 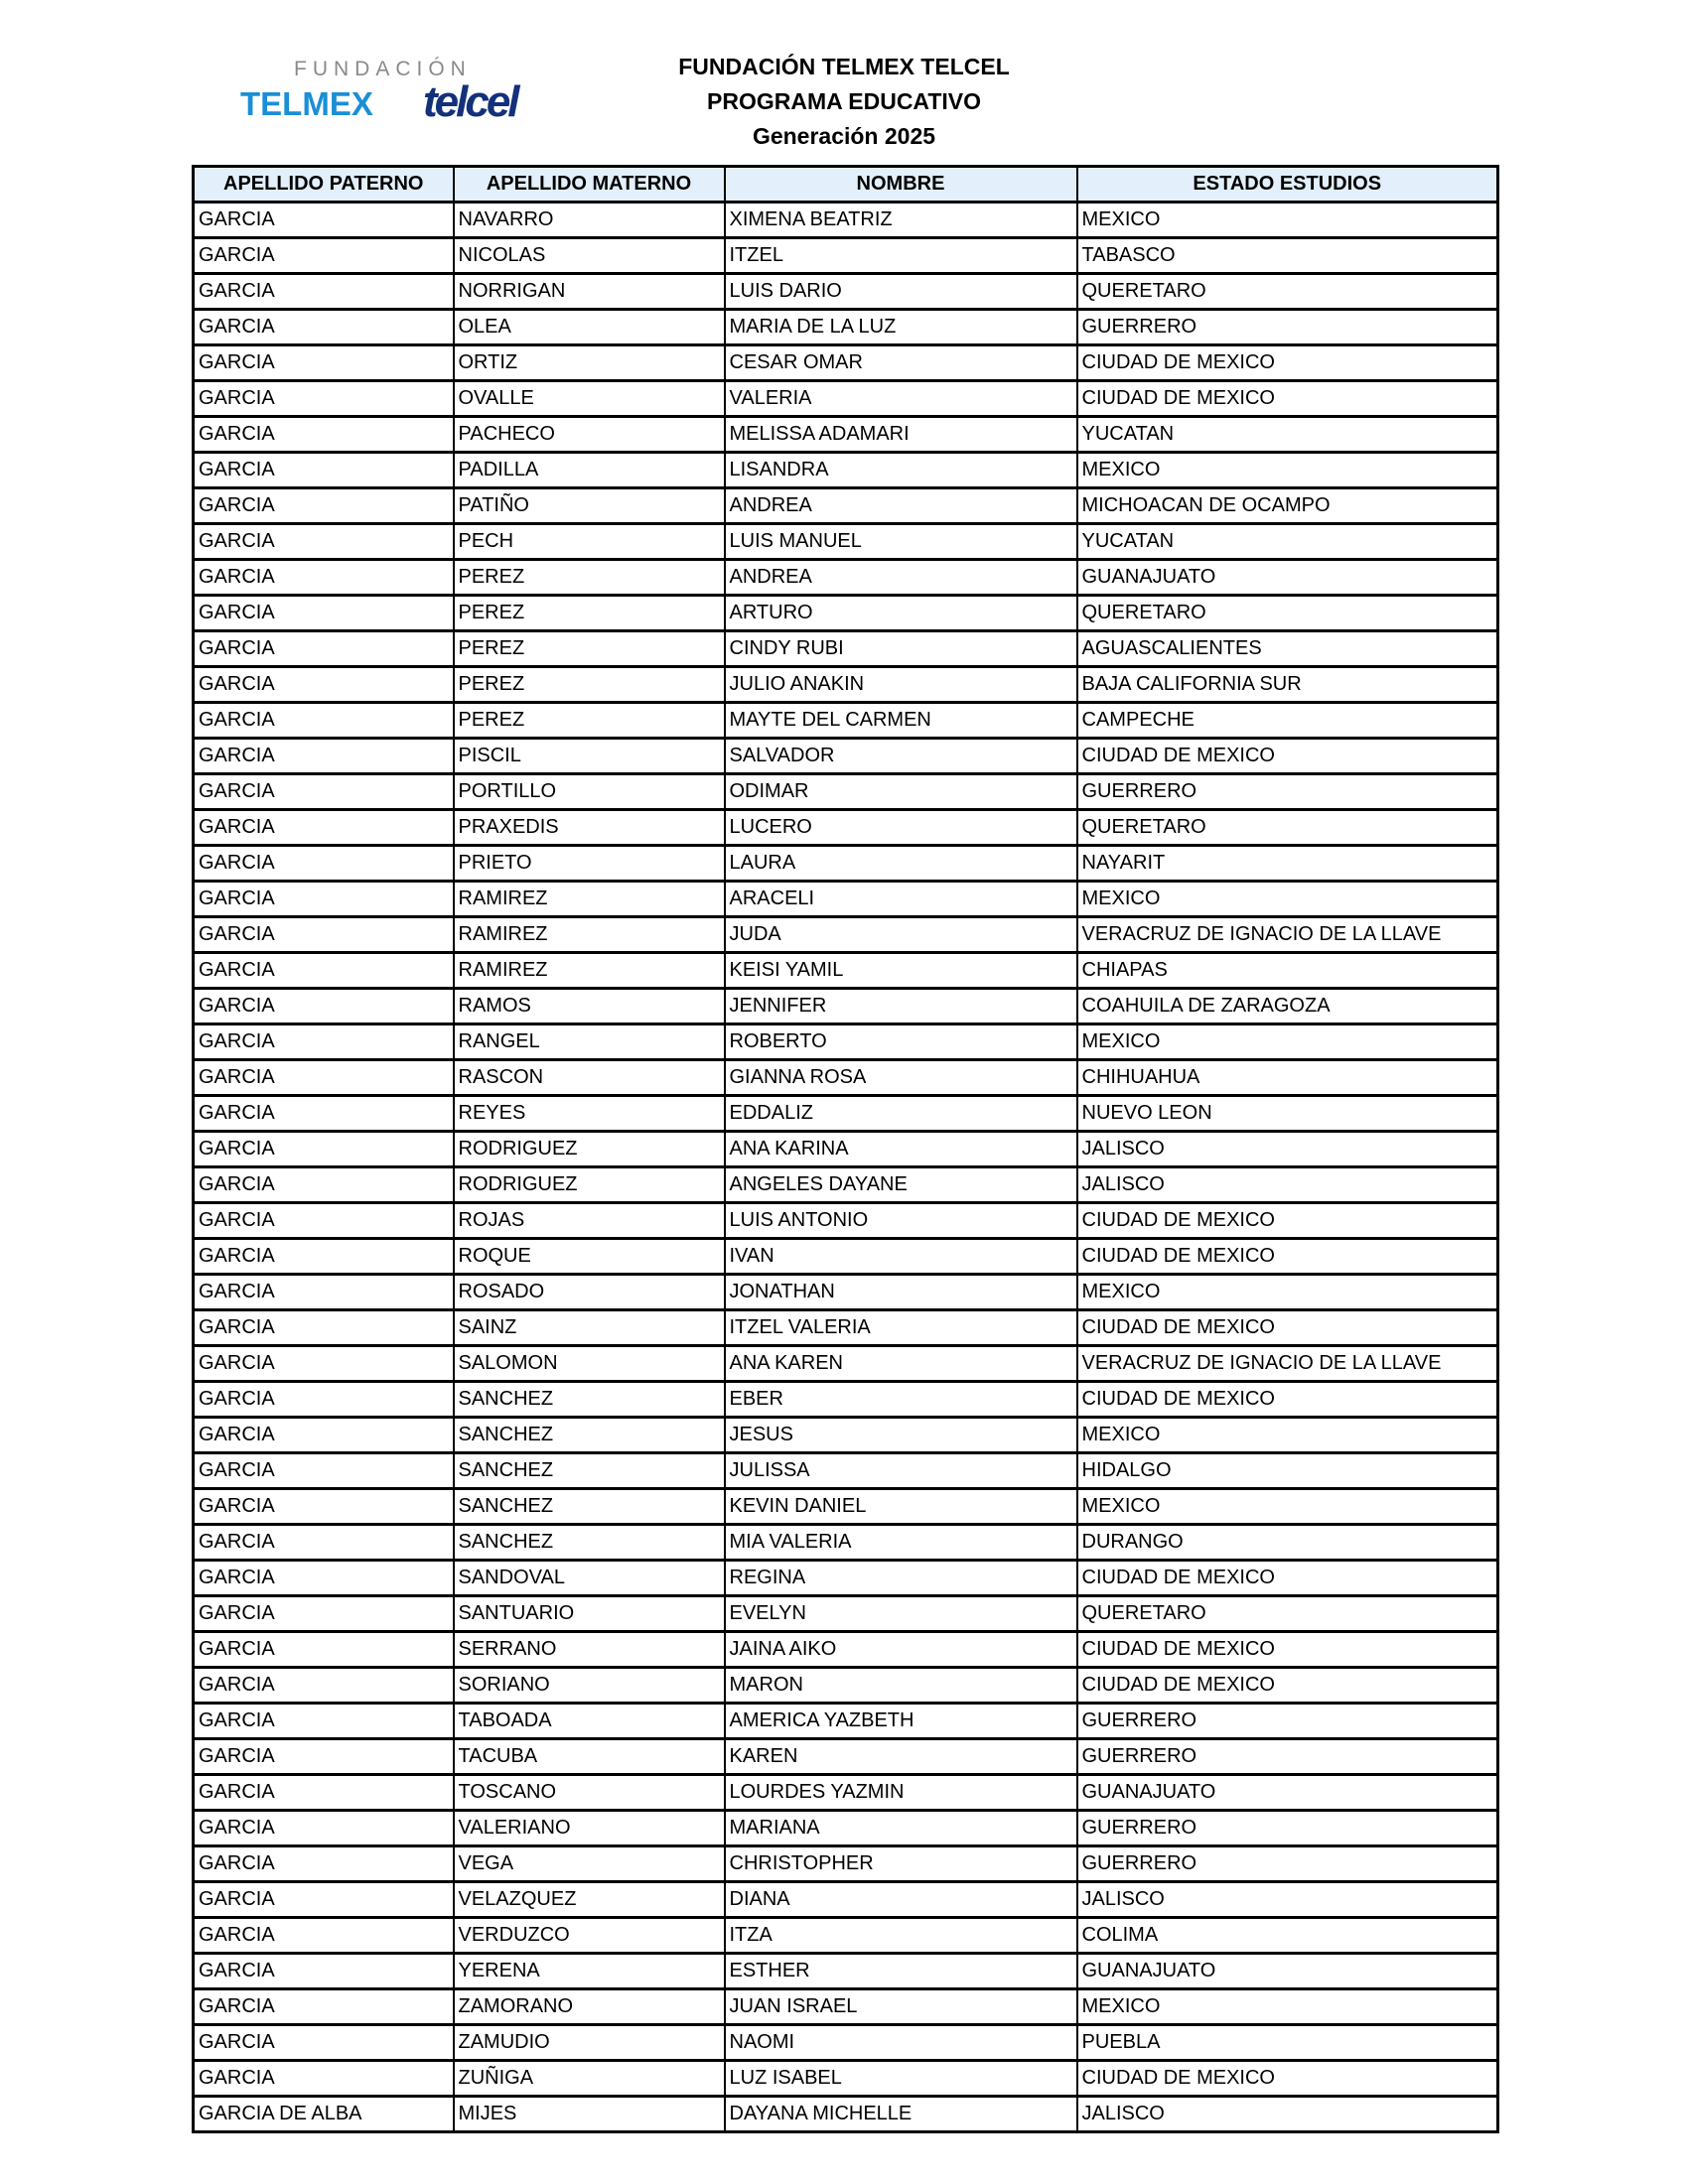 I want to click on apellido-materno-cell: PORTILLO, so click(x=589, y=792).